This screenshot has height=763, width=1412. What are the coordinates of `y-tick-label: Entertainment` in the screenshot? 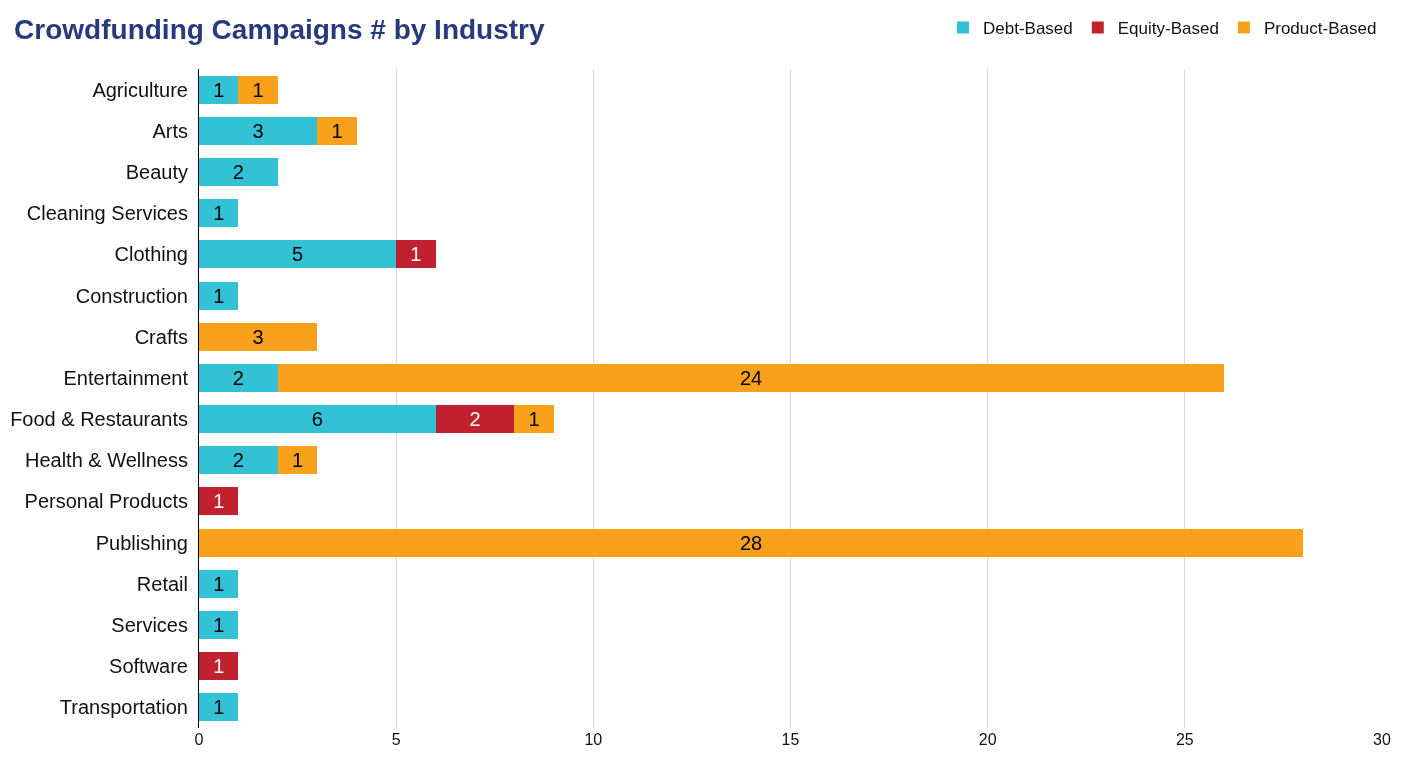 It's located at (126, 377).